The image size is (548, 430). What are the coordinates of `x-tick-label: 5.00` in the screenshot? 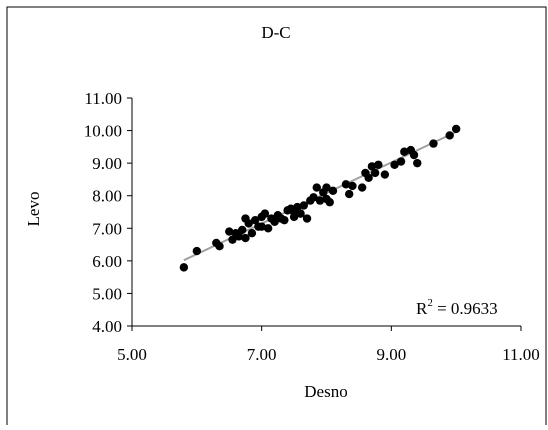 It's located at (132, 354).